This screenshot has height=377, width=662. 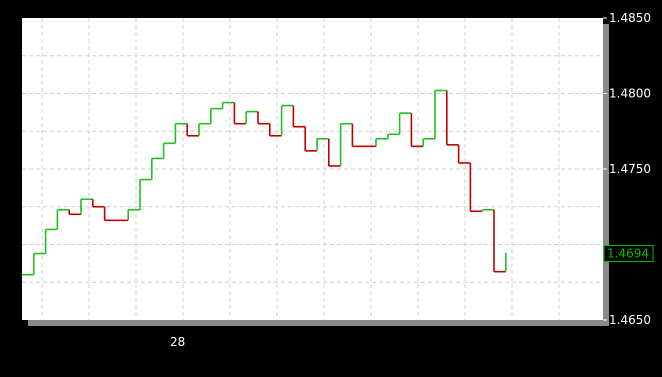 What do you see at coordinates (630, 18) in the screenshot?
I see `y-tick-label: 1.4850` at bounding box center [630, 18].